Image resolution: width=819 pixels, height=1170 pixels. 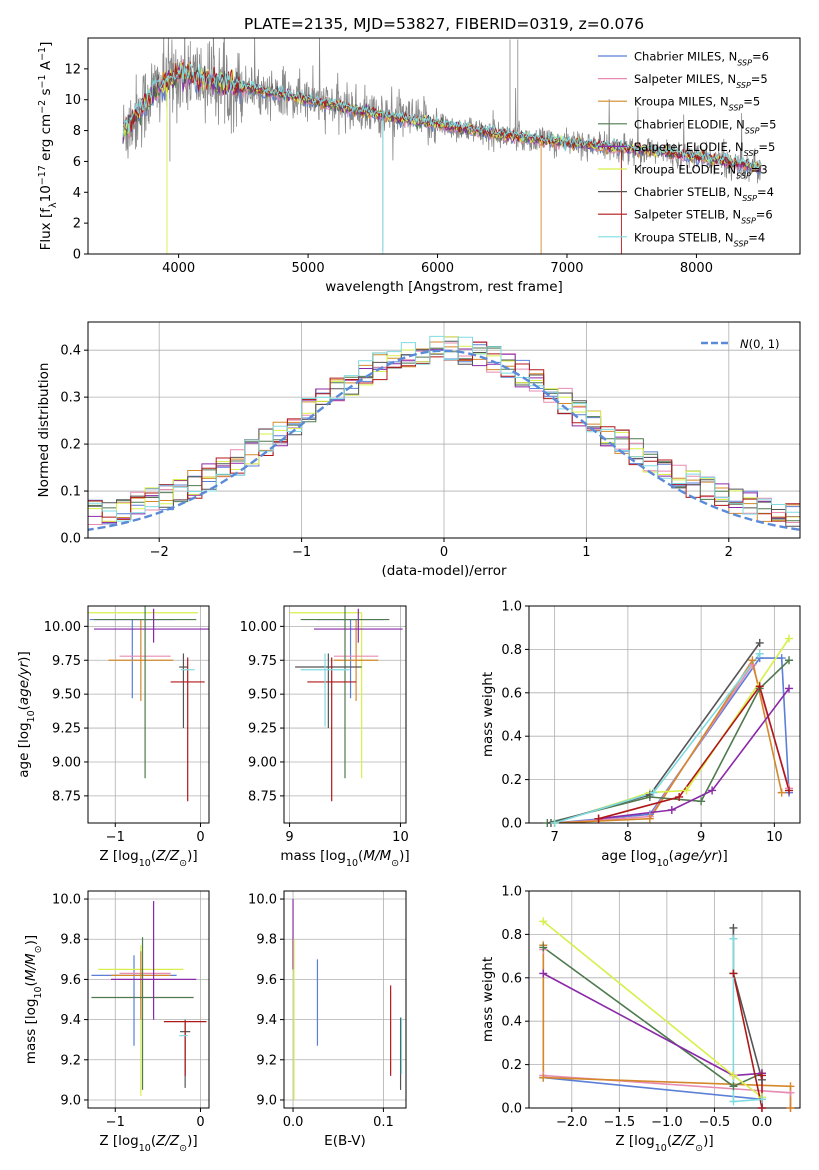 What do you see at coordinates (488, 714) in the screenshot?
I see `massweight_vs_age-ylabel: mass weight` at bounding box center [488, 714].